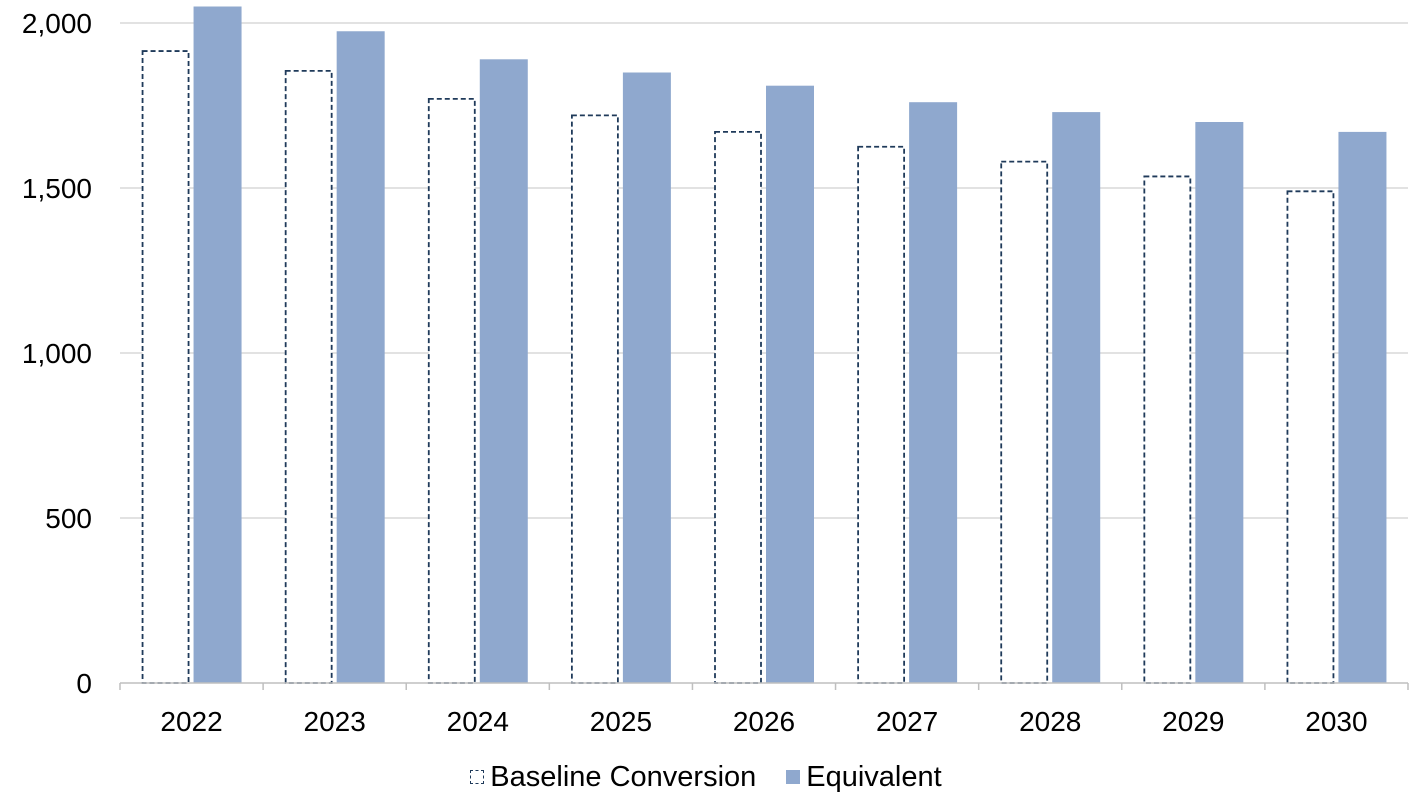 Image resolution: width=1412 pixels, height=797 pixels. I want to click on x-tick-label: 2030, so click(1336, 721).